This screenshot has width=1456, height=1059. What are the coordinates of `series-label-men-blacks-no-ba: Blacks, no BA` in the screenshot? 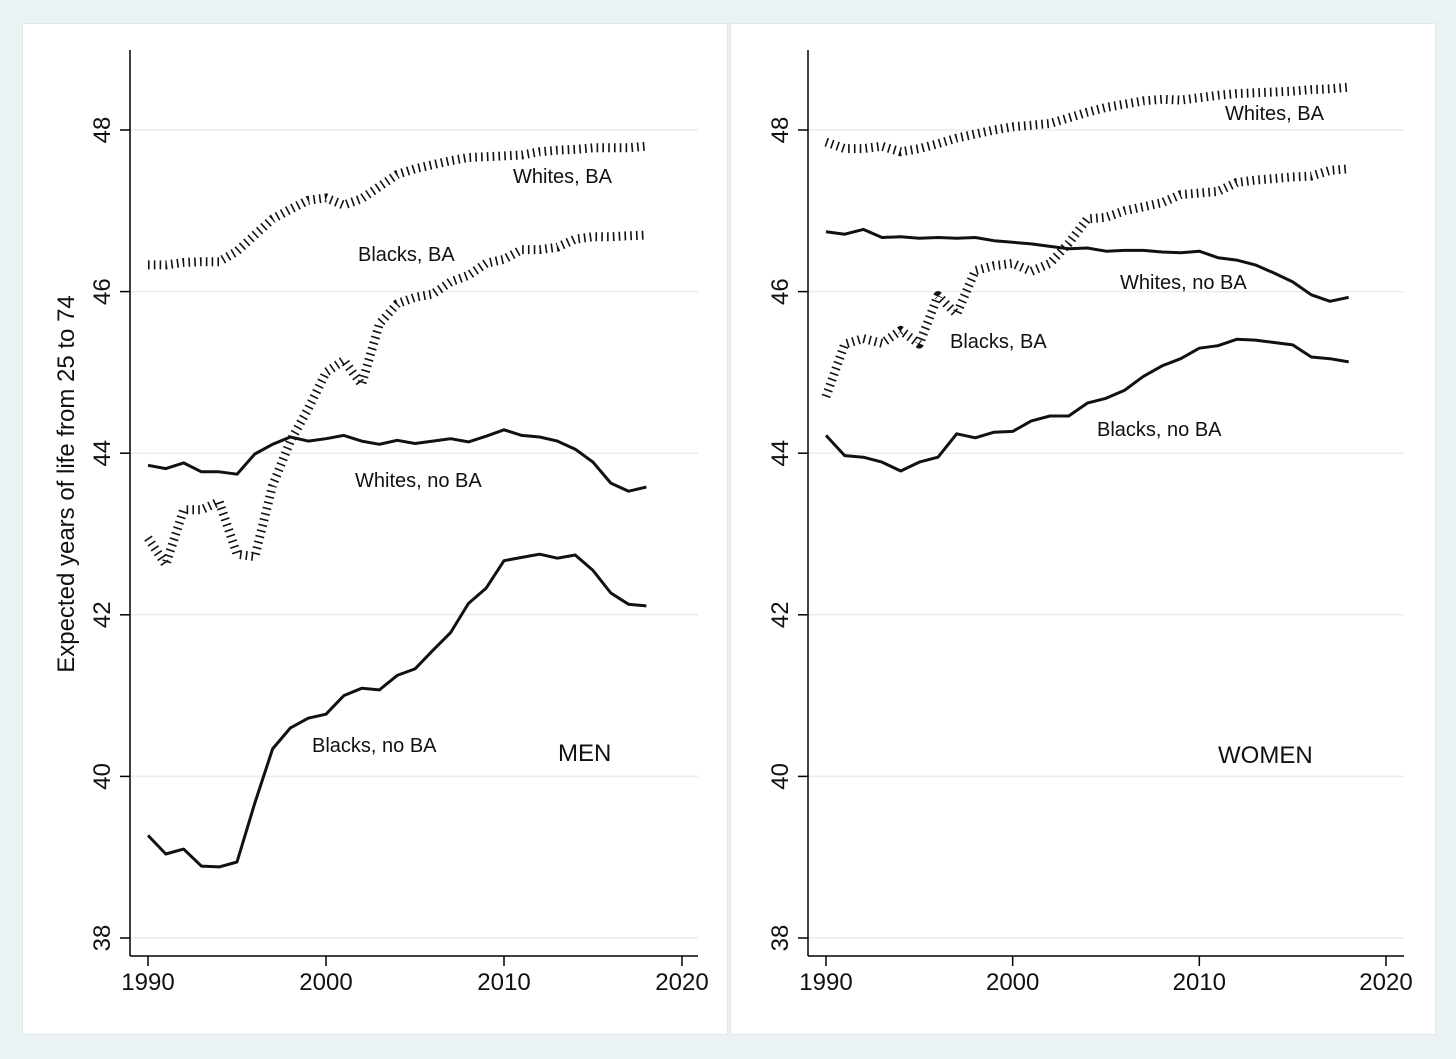 It's located at (374, 746).